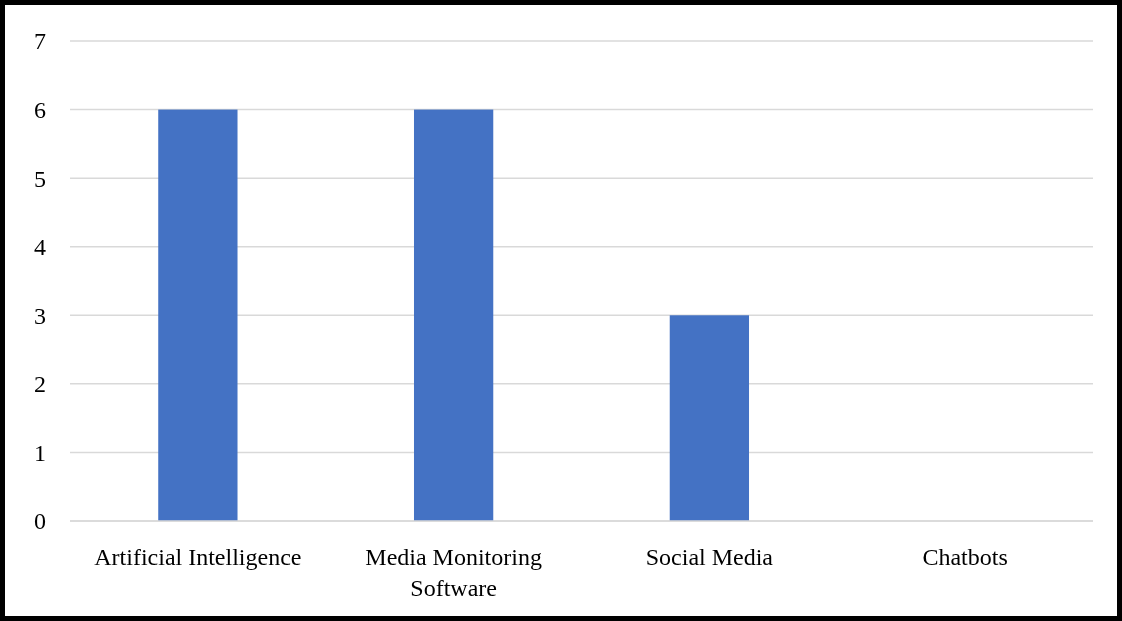 The height and width of the screenshot is (621, 1122). What do you see at coordinates (40, 41) in the screenshot?
I see `y-tick-label: 7` at bounding box center [40, 41].